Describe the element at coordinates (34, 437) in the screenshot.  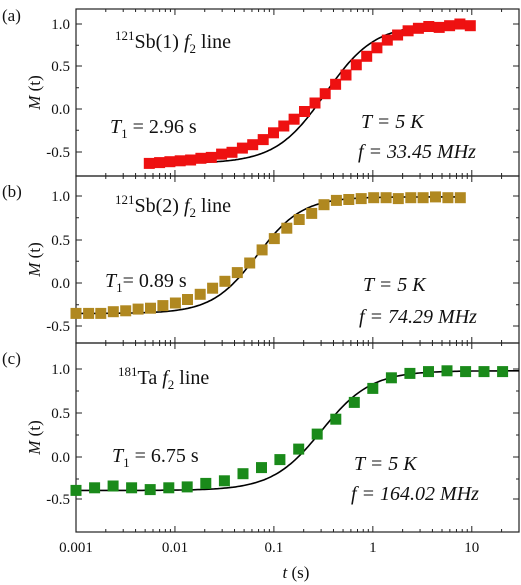
I see `y-axis-label: M (t)` at that location.